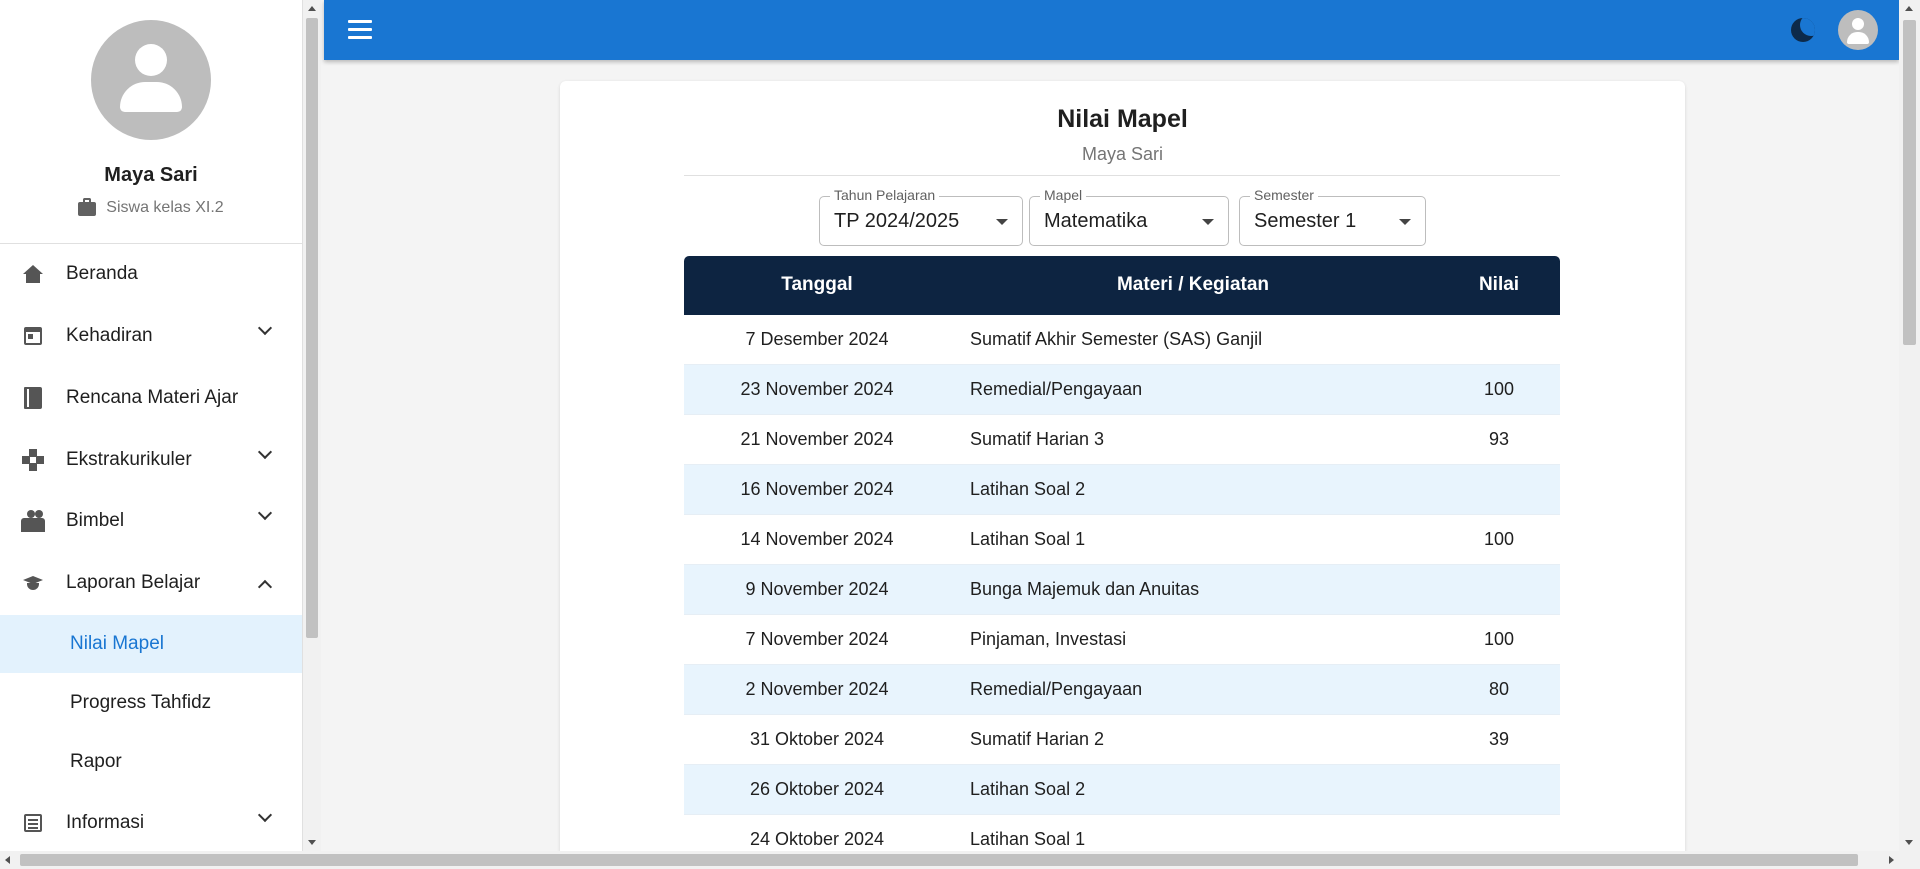  Describe the element at coordinates (117, 643) in the screenshot. I see `sidebar-subitem-label: Nilai Mapel` at that location.